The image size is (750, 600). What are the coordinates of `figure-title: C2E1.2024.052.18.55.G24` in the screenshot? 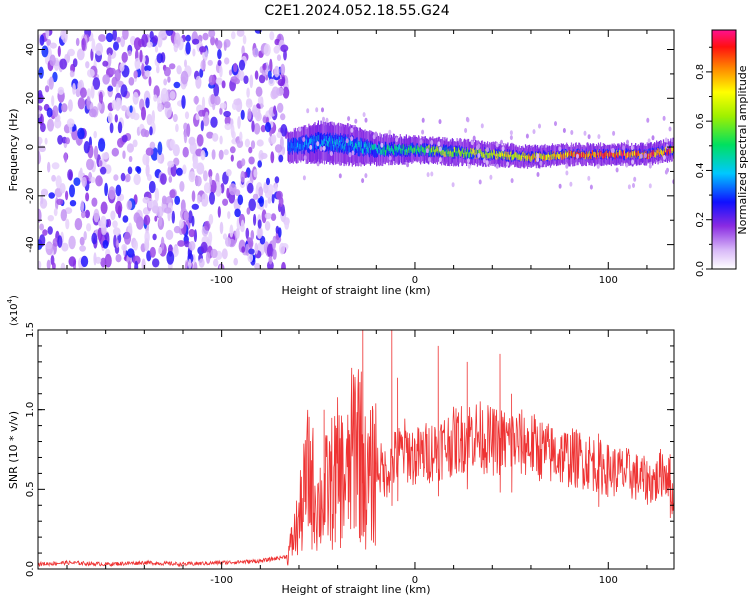 It's located at (356, 11).